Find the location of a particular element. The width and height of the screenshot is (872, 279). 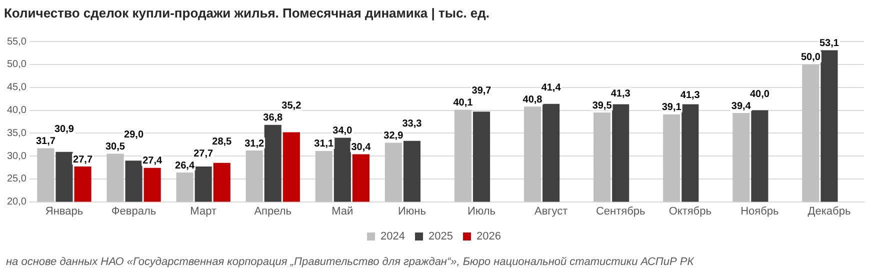

data-label: 26,4 is located at coordinates (185, 166).